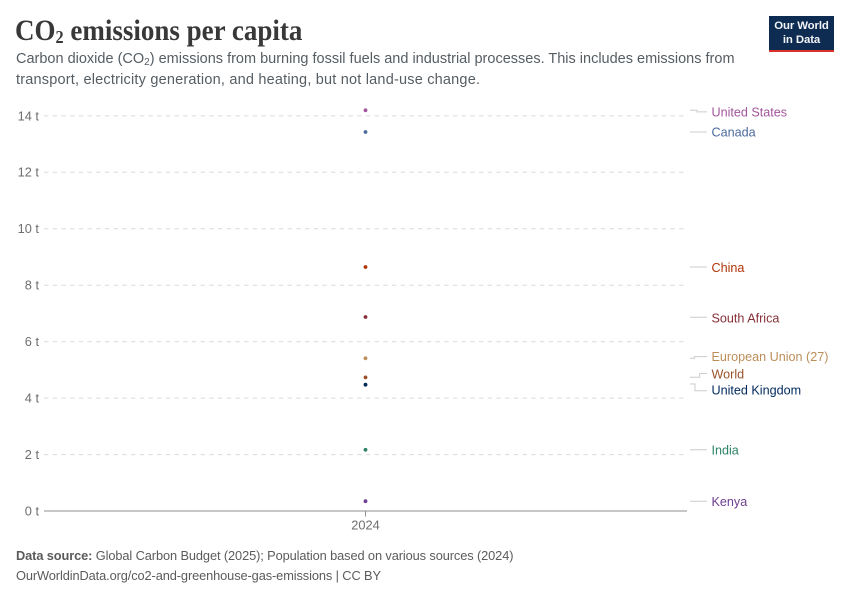 This screenshot has width=850, height=600. What do you see at coordinates (728, 268) in the screenshot?
I see `svg-text: China` at bounding box center [728, 268].